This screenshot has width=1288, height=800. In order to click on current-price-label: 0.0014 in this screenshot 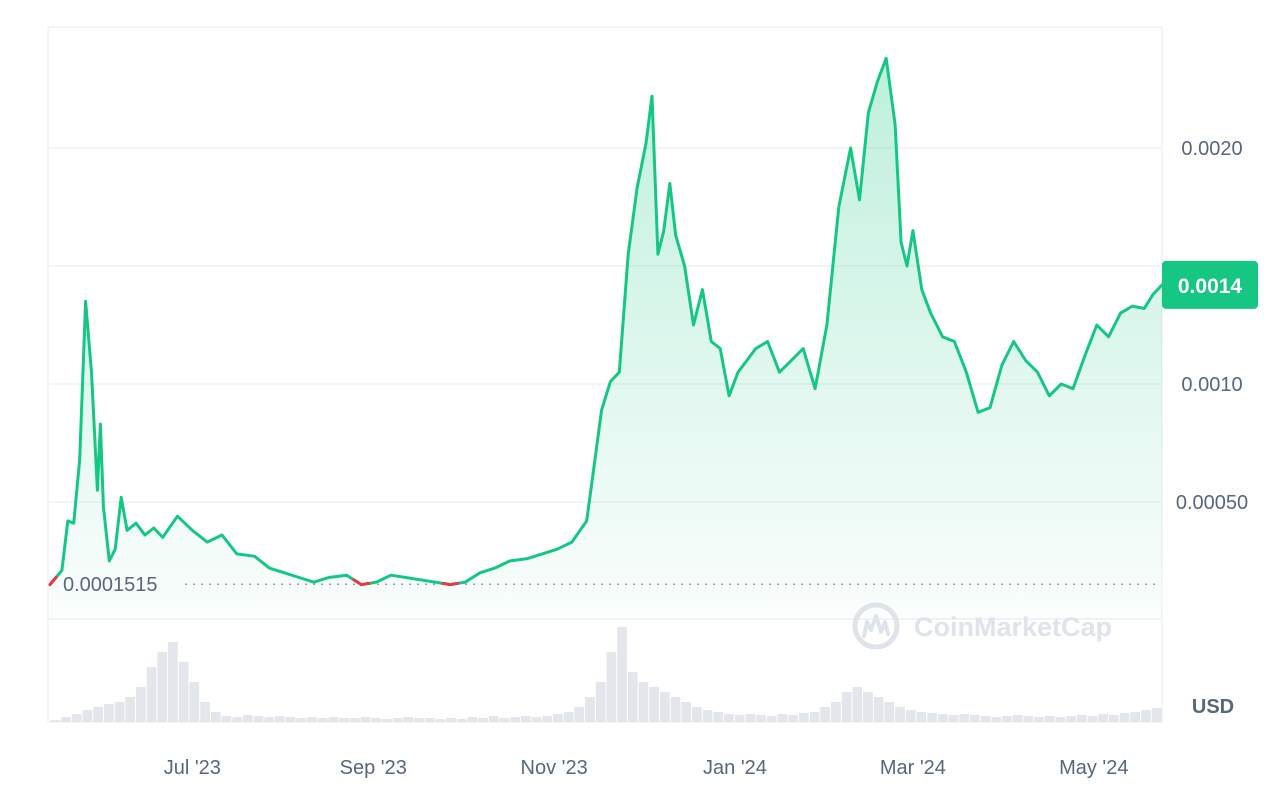, I will do `click(1210, 286)`.